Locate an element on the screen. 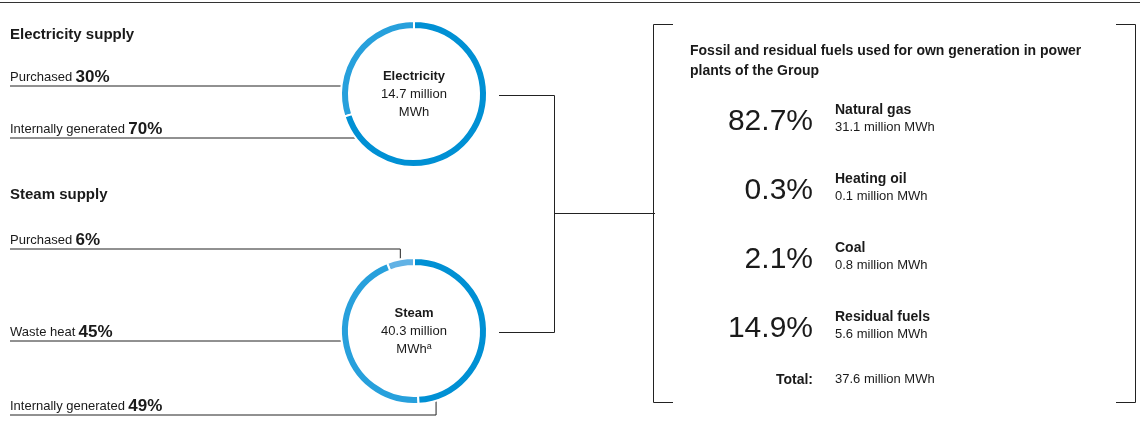 This screenshot has height=423, width=1140. data-label: 30% is located at coordinates (92, 76).